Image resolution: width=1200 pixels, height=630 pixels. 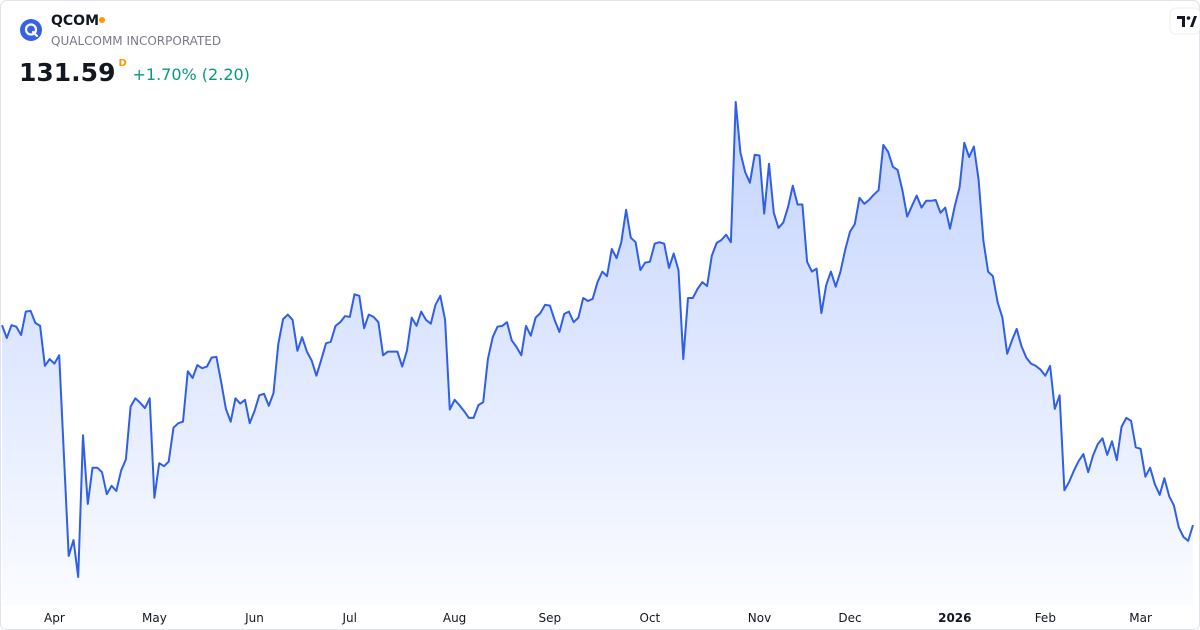 I want to click on price-change: +1.70% (2.20), so click(x=190, y=74).